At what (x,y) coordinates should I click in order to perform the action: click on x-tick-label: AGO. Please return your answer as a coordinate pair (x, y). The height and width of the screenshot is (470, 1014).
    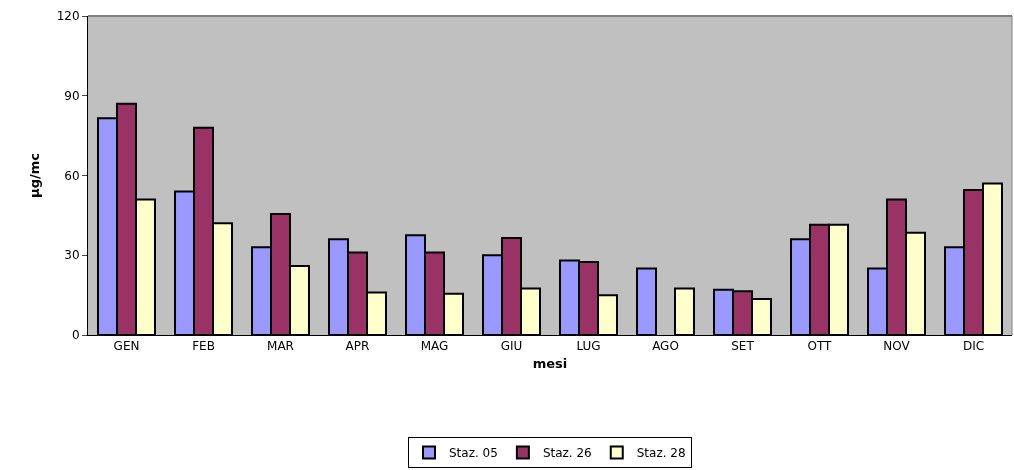
    Looking at the image, I should click on (665, 346).